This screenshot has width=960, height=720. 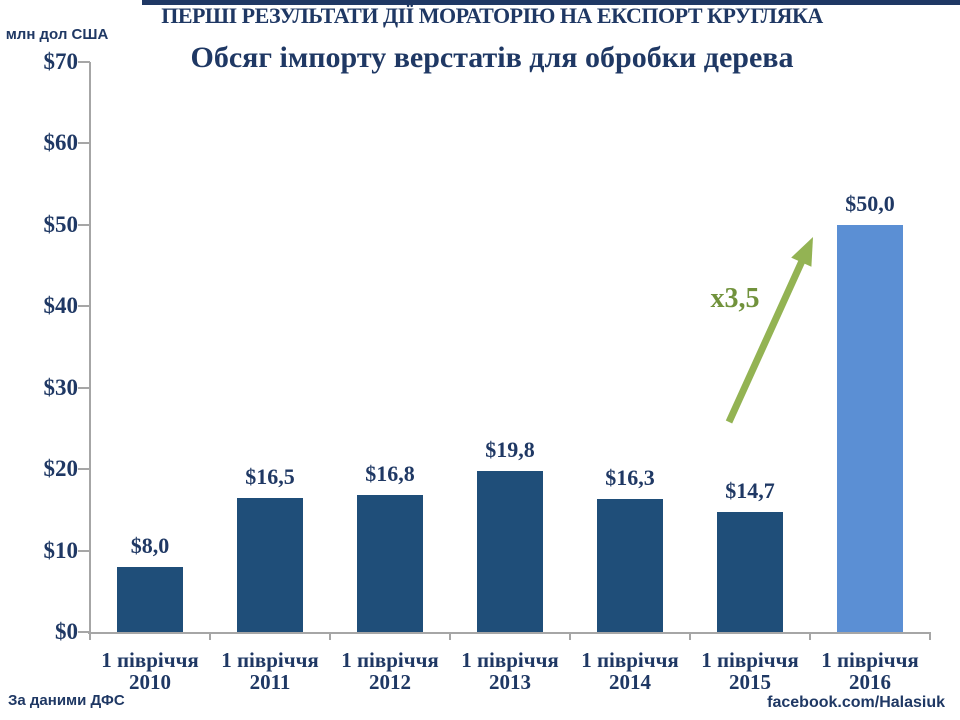 What do you see at coordinates (270, 476) in the screenshot?
I see `bar-value-label: $16,5` at bounding box center [270, 476].